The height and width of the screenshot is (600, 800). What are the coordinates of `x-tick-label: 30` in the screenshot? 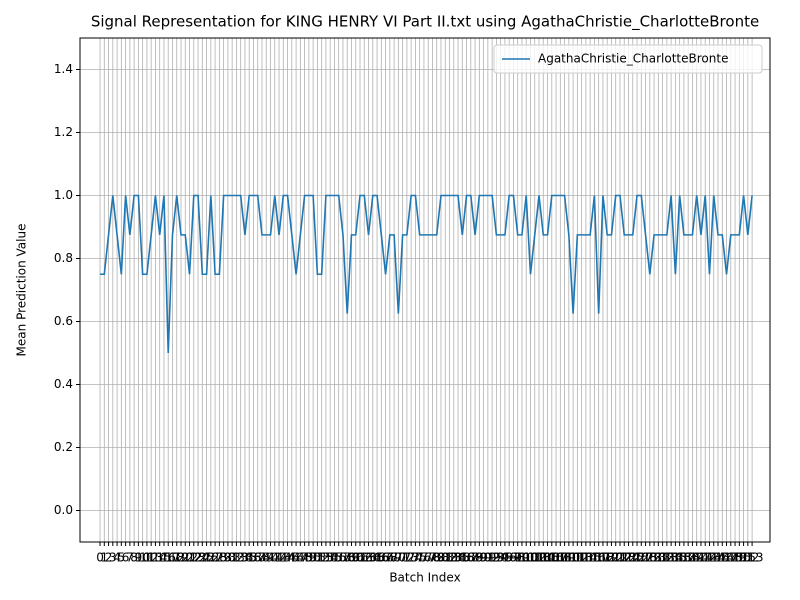 It's located at (227, 558).